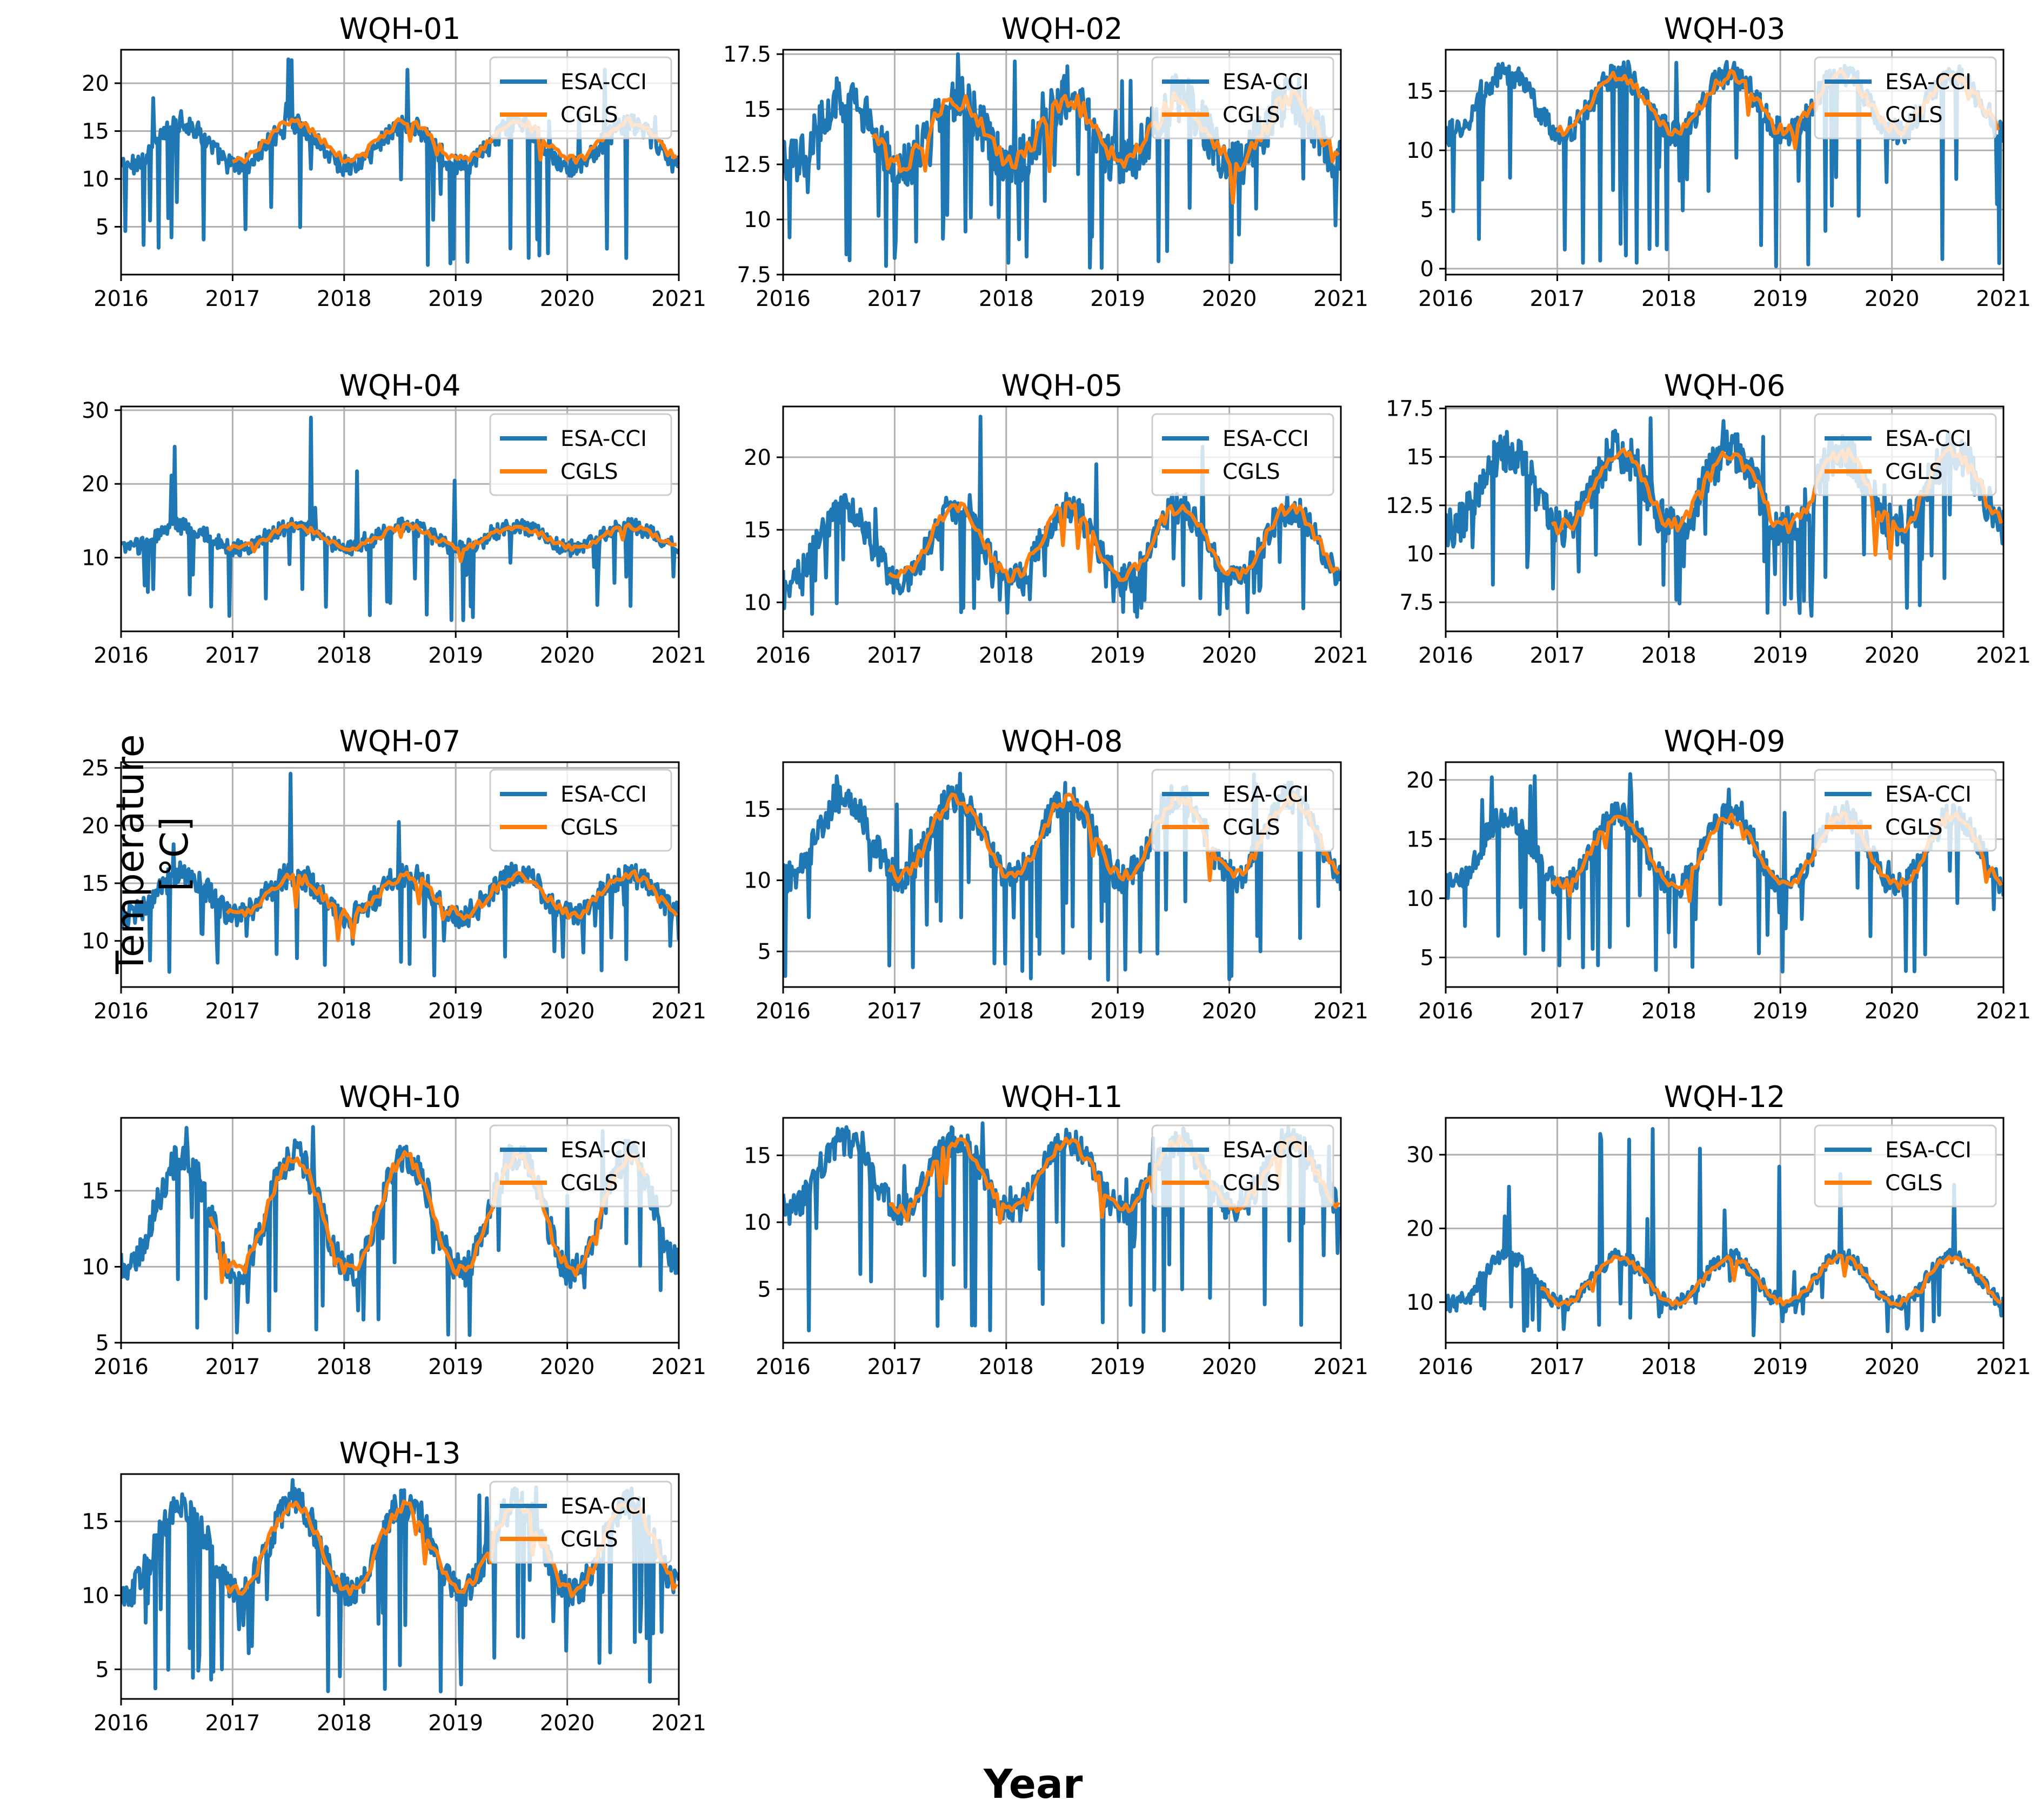 Image resolution: width=2044 pixels, height=1820 pixels. I want to click on y-tick-label: 30, so click(95, 411).